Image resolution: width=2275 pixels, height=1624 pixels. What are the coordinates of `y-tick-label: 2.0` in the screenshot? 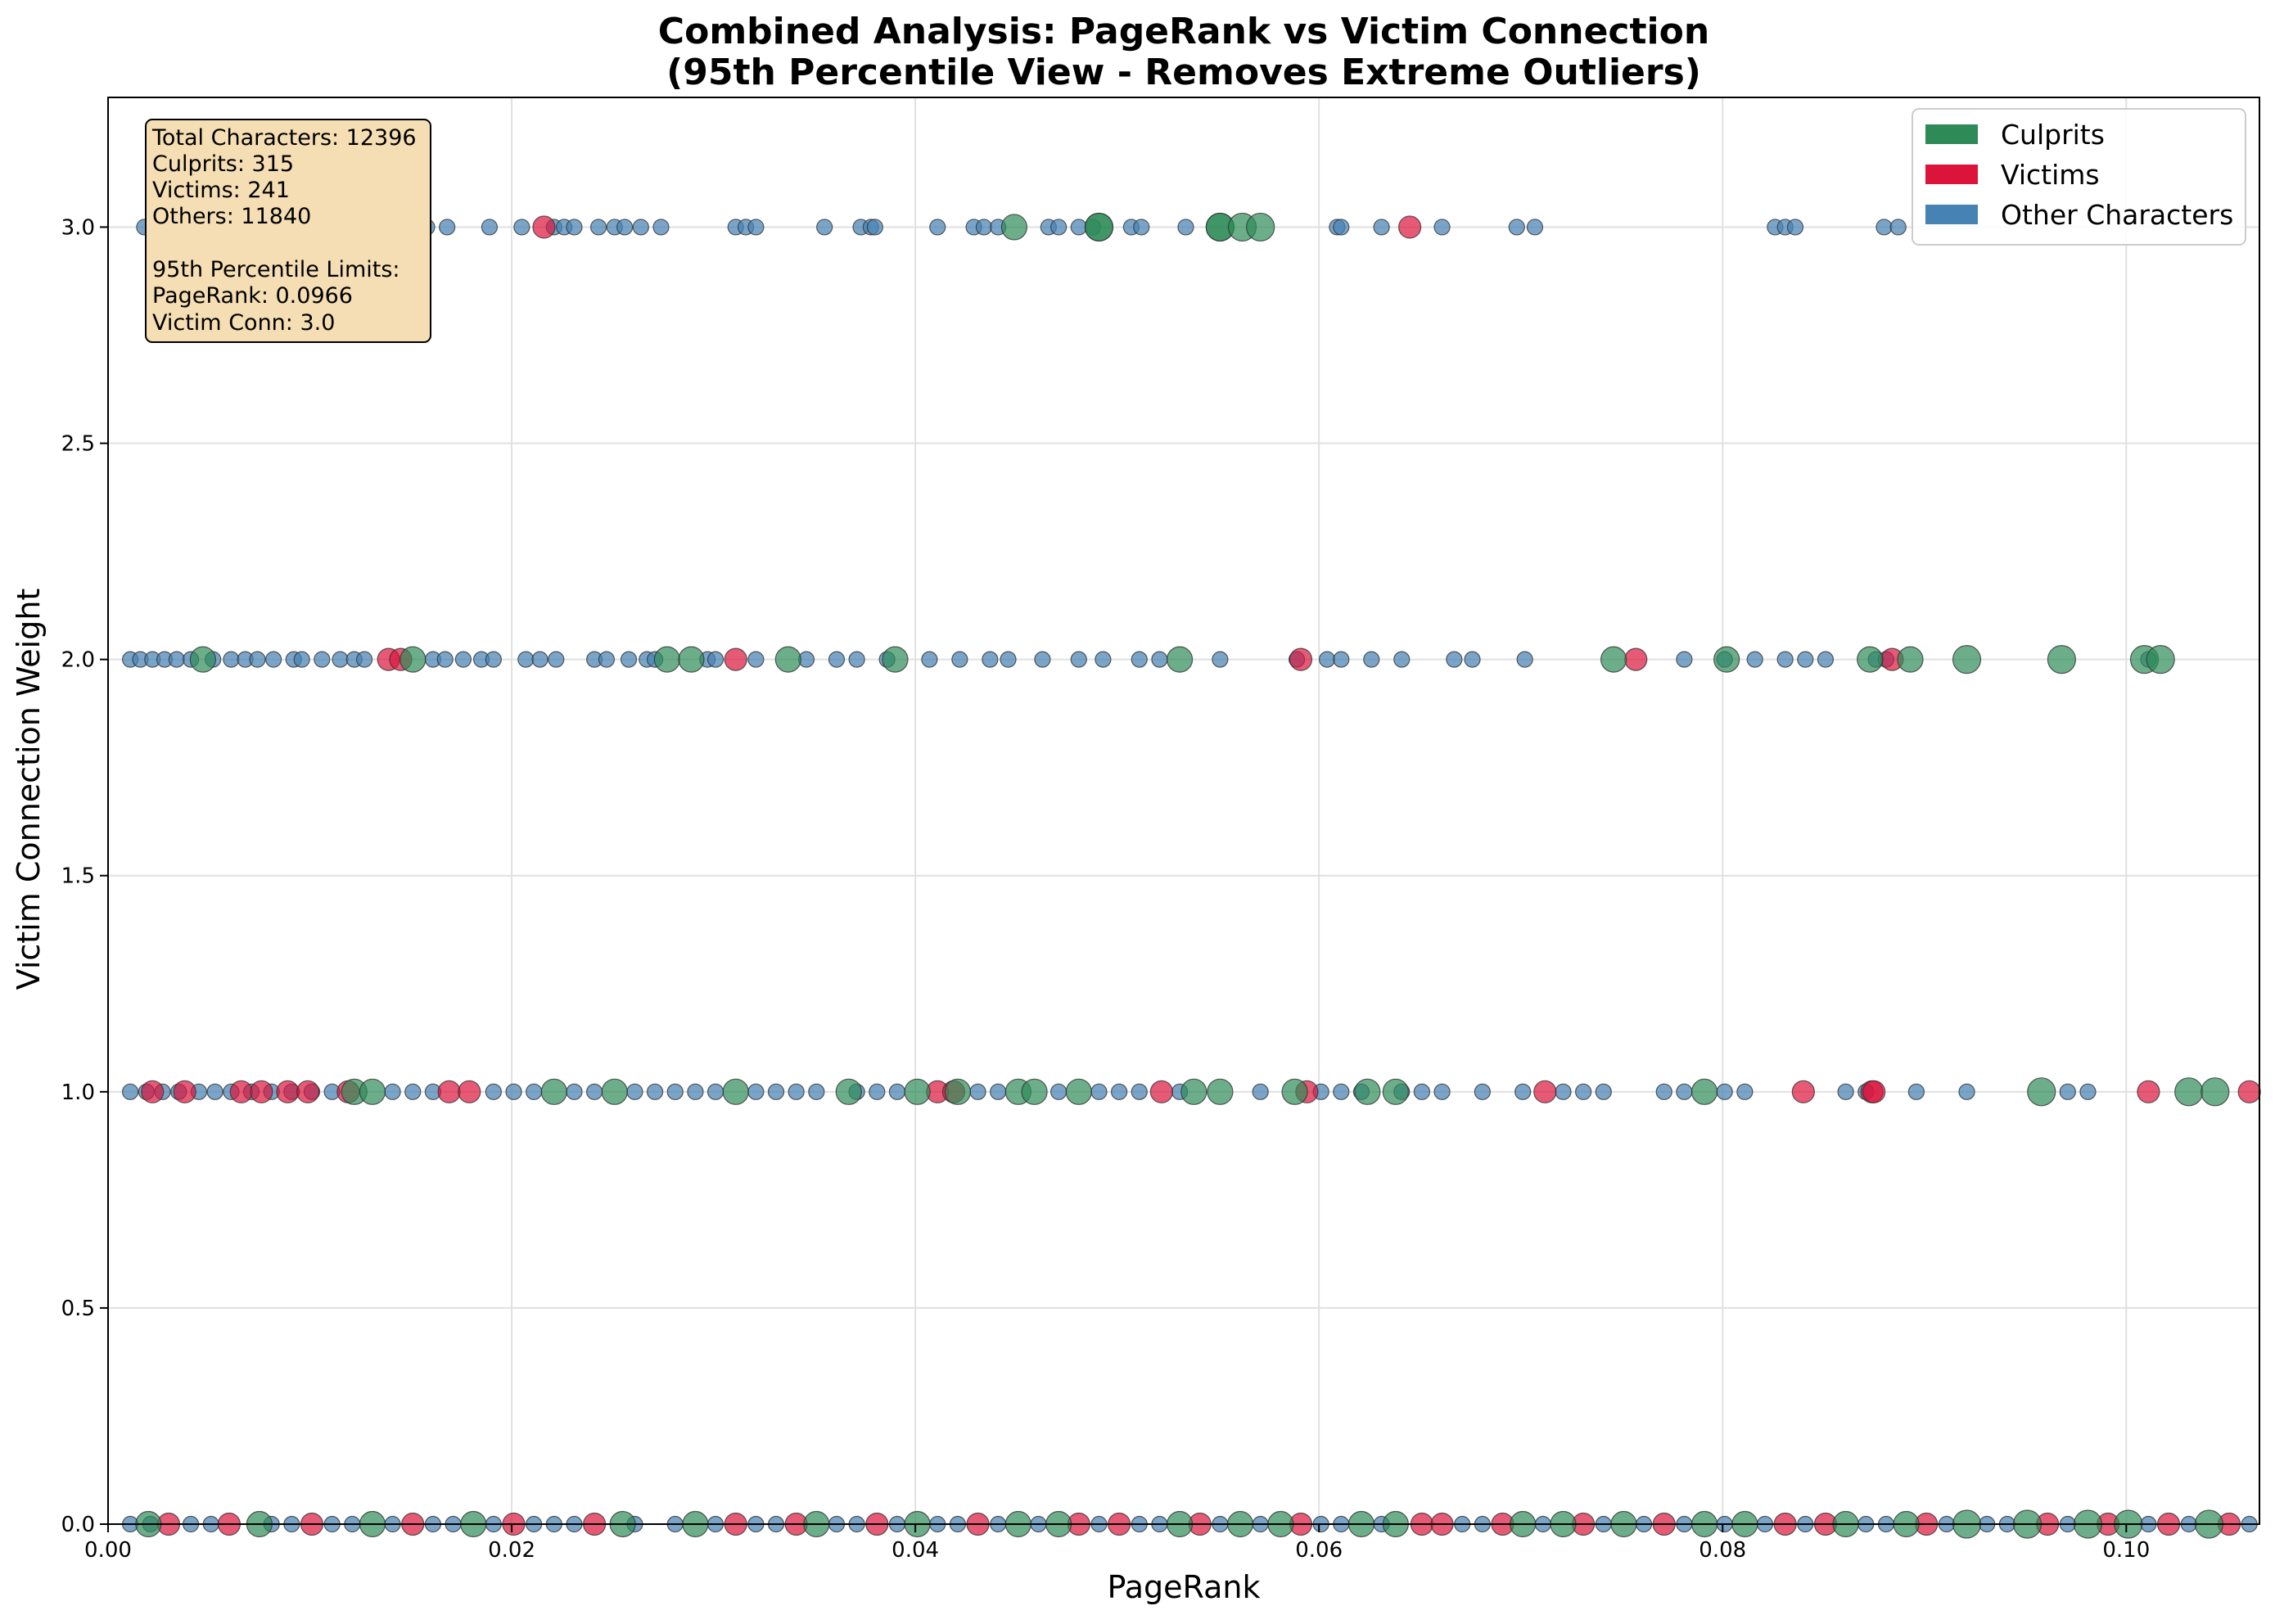 It's located at (78, 661).